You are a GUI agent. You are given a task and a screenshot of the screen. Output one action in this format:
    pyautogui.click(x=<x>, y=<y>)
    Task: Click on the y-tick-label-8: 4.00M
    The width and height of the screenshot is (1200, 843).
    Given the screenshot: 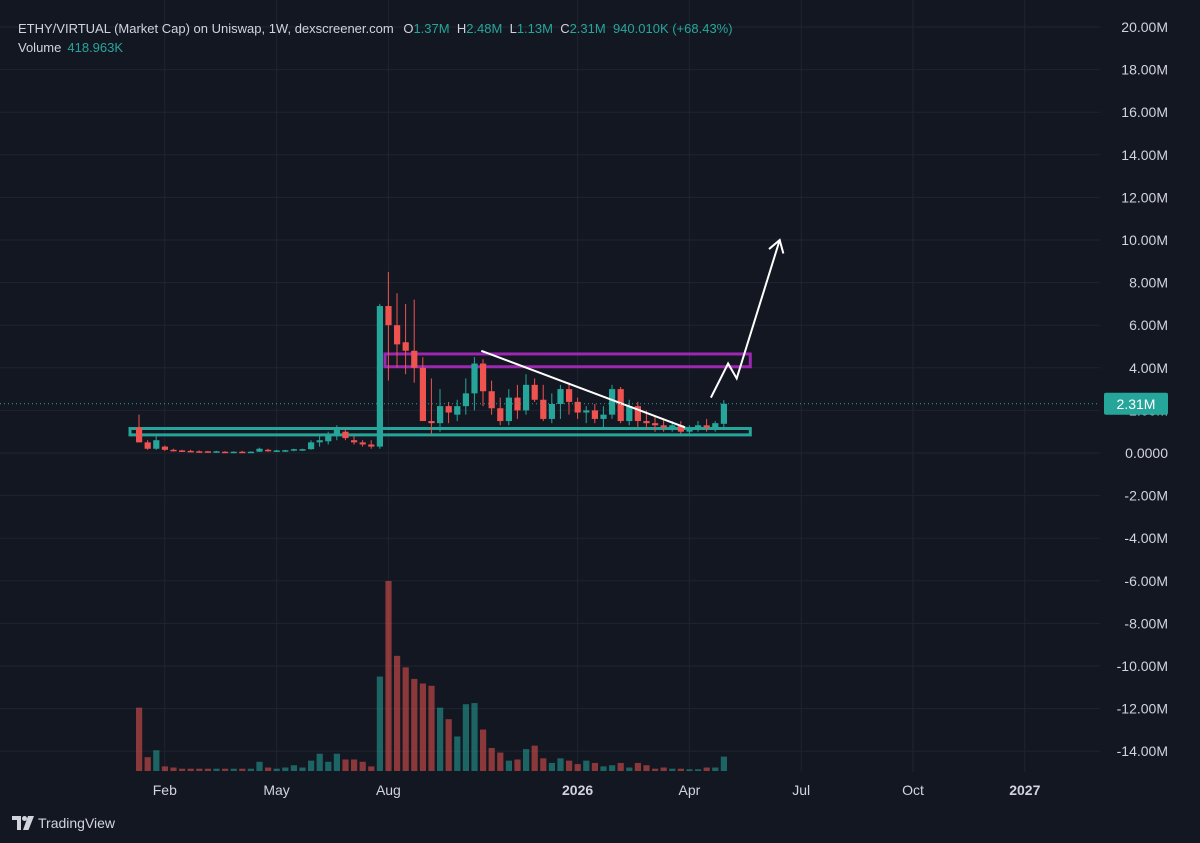 What is the action you would take?
    pyautogui.click(x=1148, y=368)
    